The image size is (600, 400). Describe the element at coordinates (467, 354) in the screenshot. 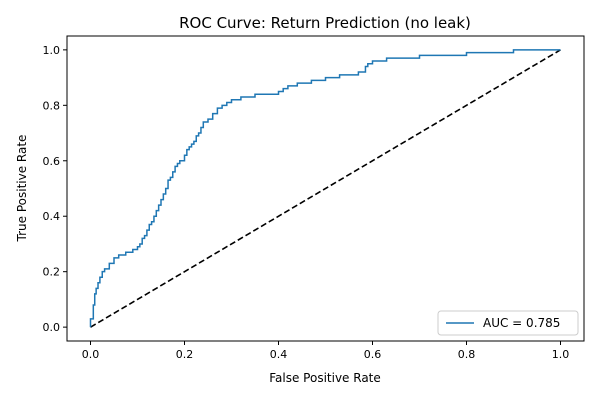

I see `x-tick-label: 0.8` at that location.